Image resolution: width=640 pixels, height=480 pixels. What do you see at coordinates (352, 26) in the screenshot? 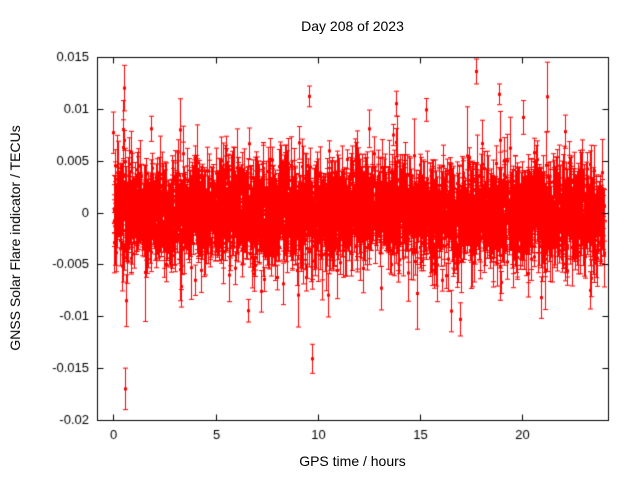
I see `chart-title: Day 208 of 2023` at bounding box center [352, 26].